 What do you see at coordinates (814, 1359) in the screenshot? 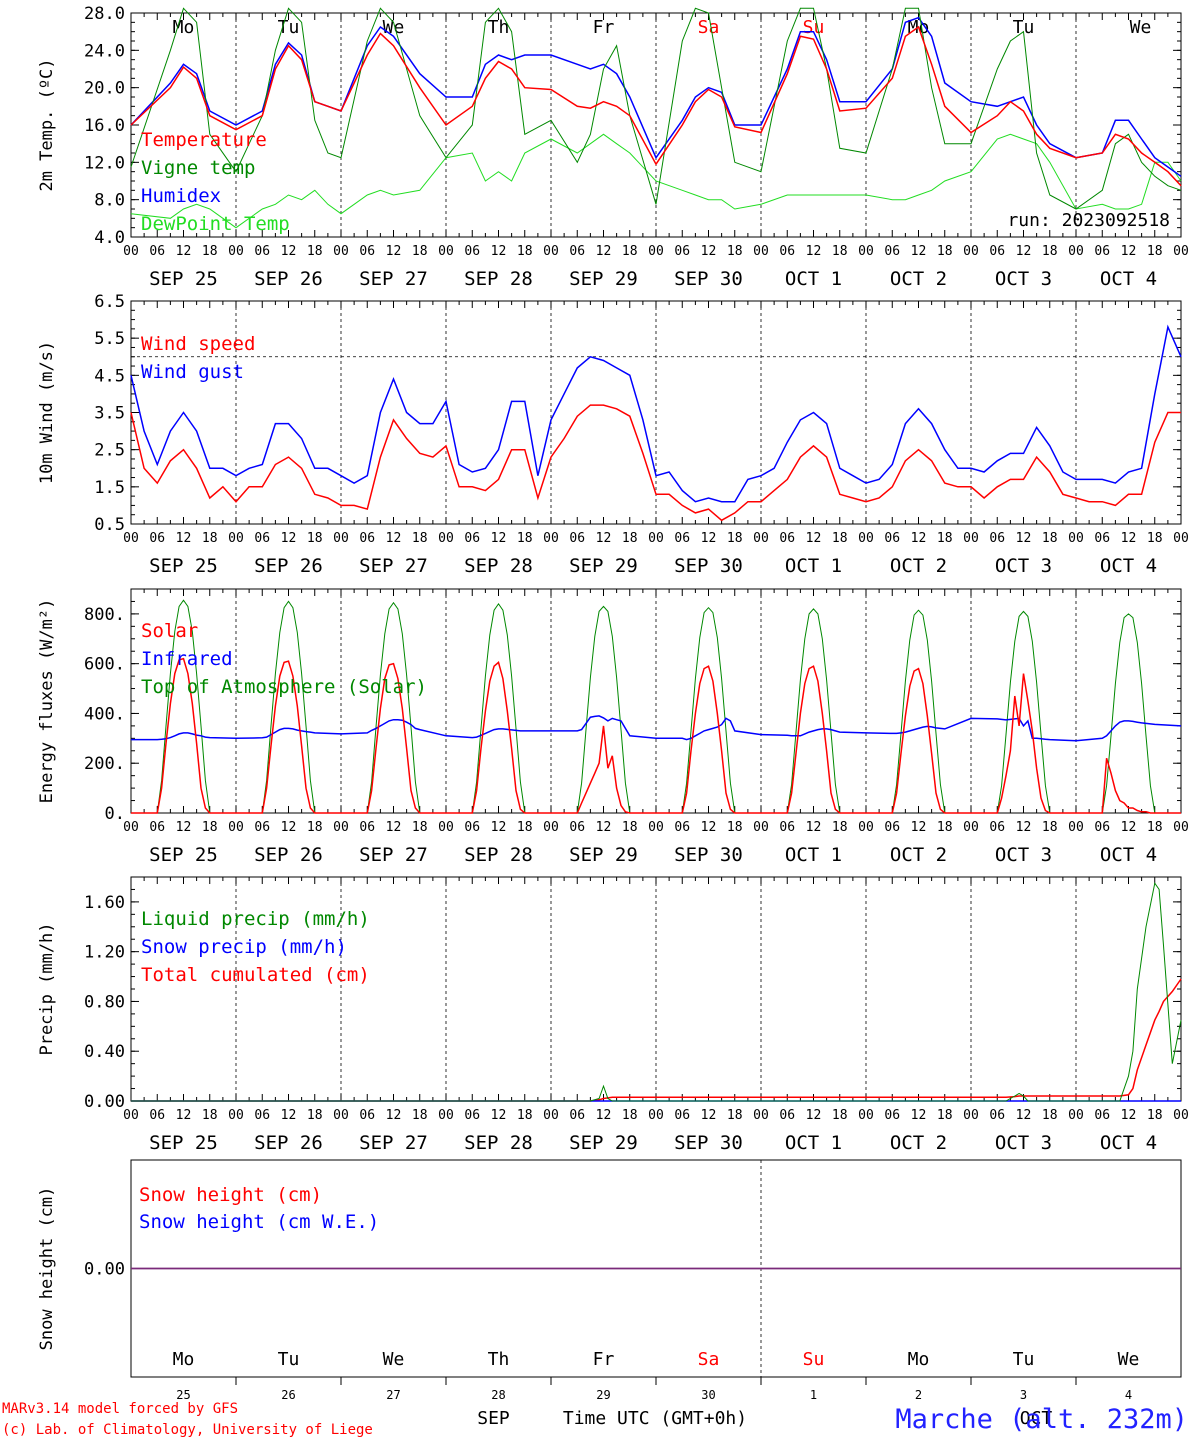
I see `weekday-label: Su` at bounding box center [814, 1359].